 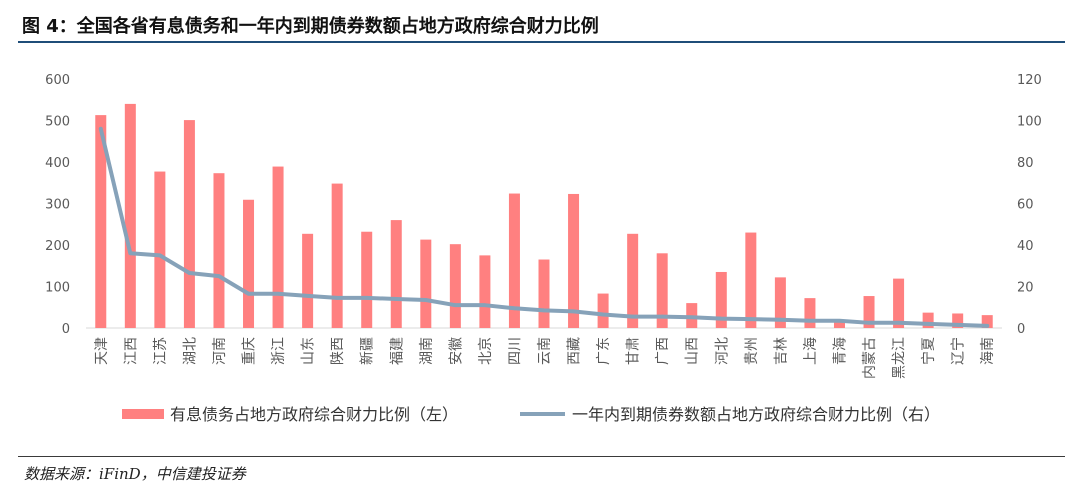 What do you see at coordinates (541, 456) in the screenshot?
I see `footer-divider` at bounding box center [541, 456].